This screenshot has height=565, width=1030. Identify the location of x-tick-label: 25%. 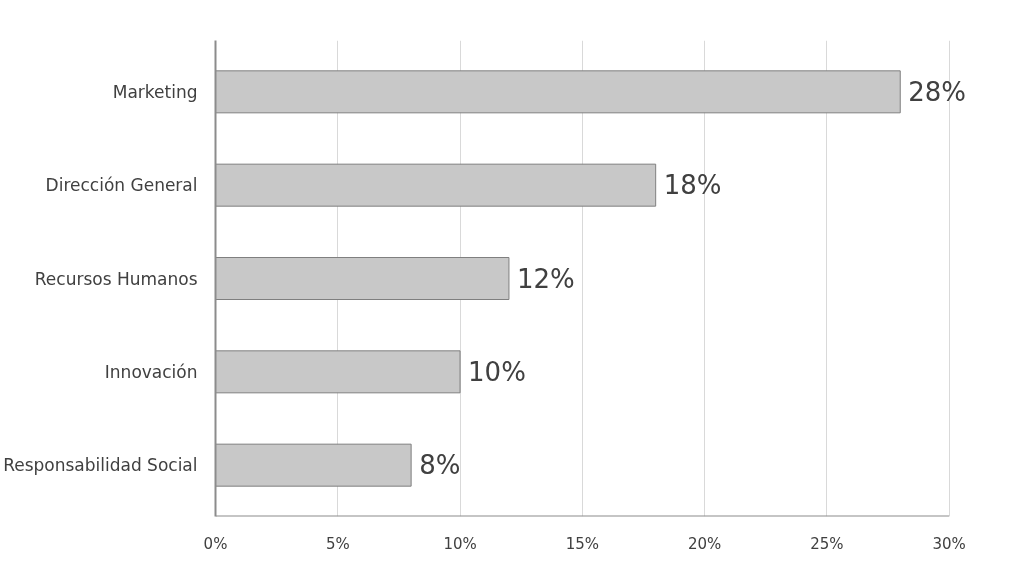
(827, 543).